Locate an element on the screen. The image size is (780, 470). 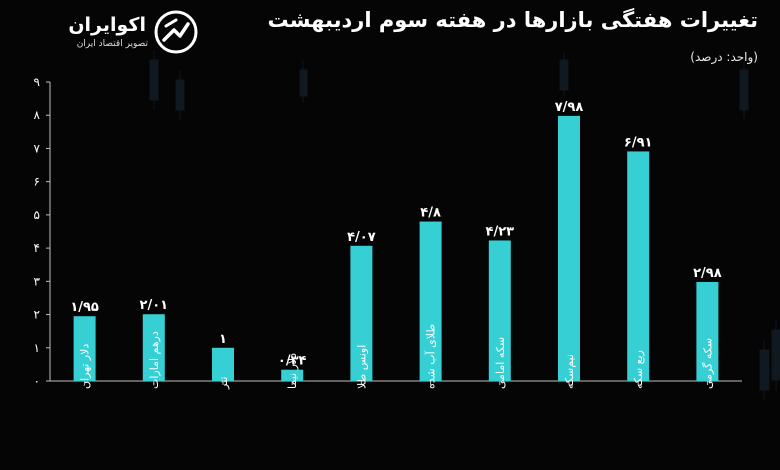
x-tick-label: سکه گرمی is located at coordinates (707, 363).